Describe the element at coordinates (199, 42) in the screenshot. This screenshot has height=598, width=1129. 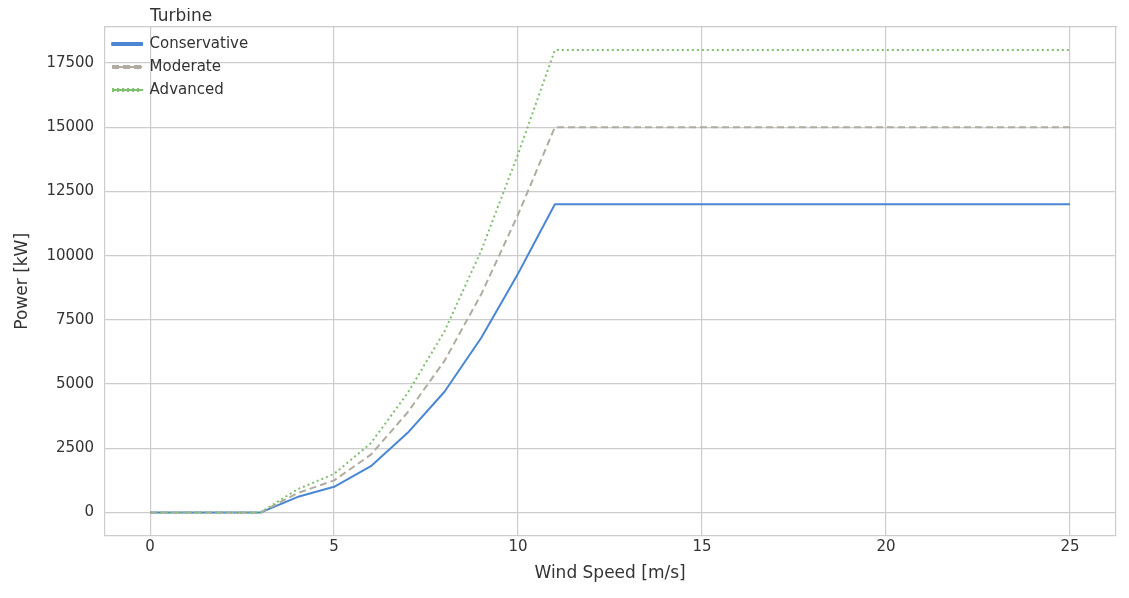
I see `legend-label: Conservative` at that location.